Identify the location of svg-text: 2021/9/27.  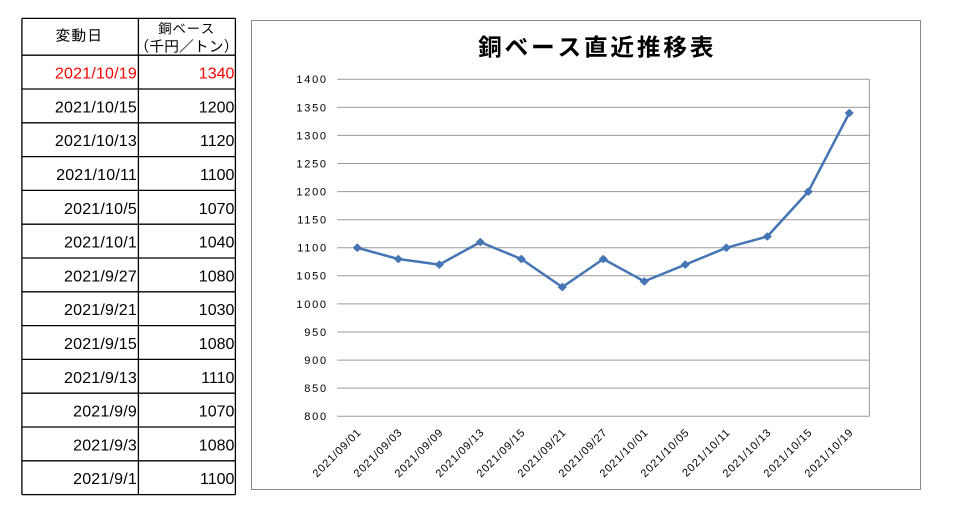
(100, 276).